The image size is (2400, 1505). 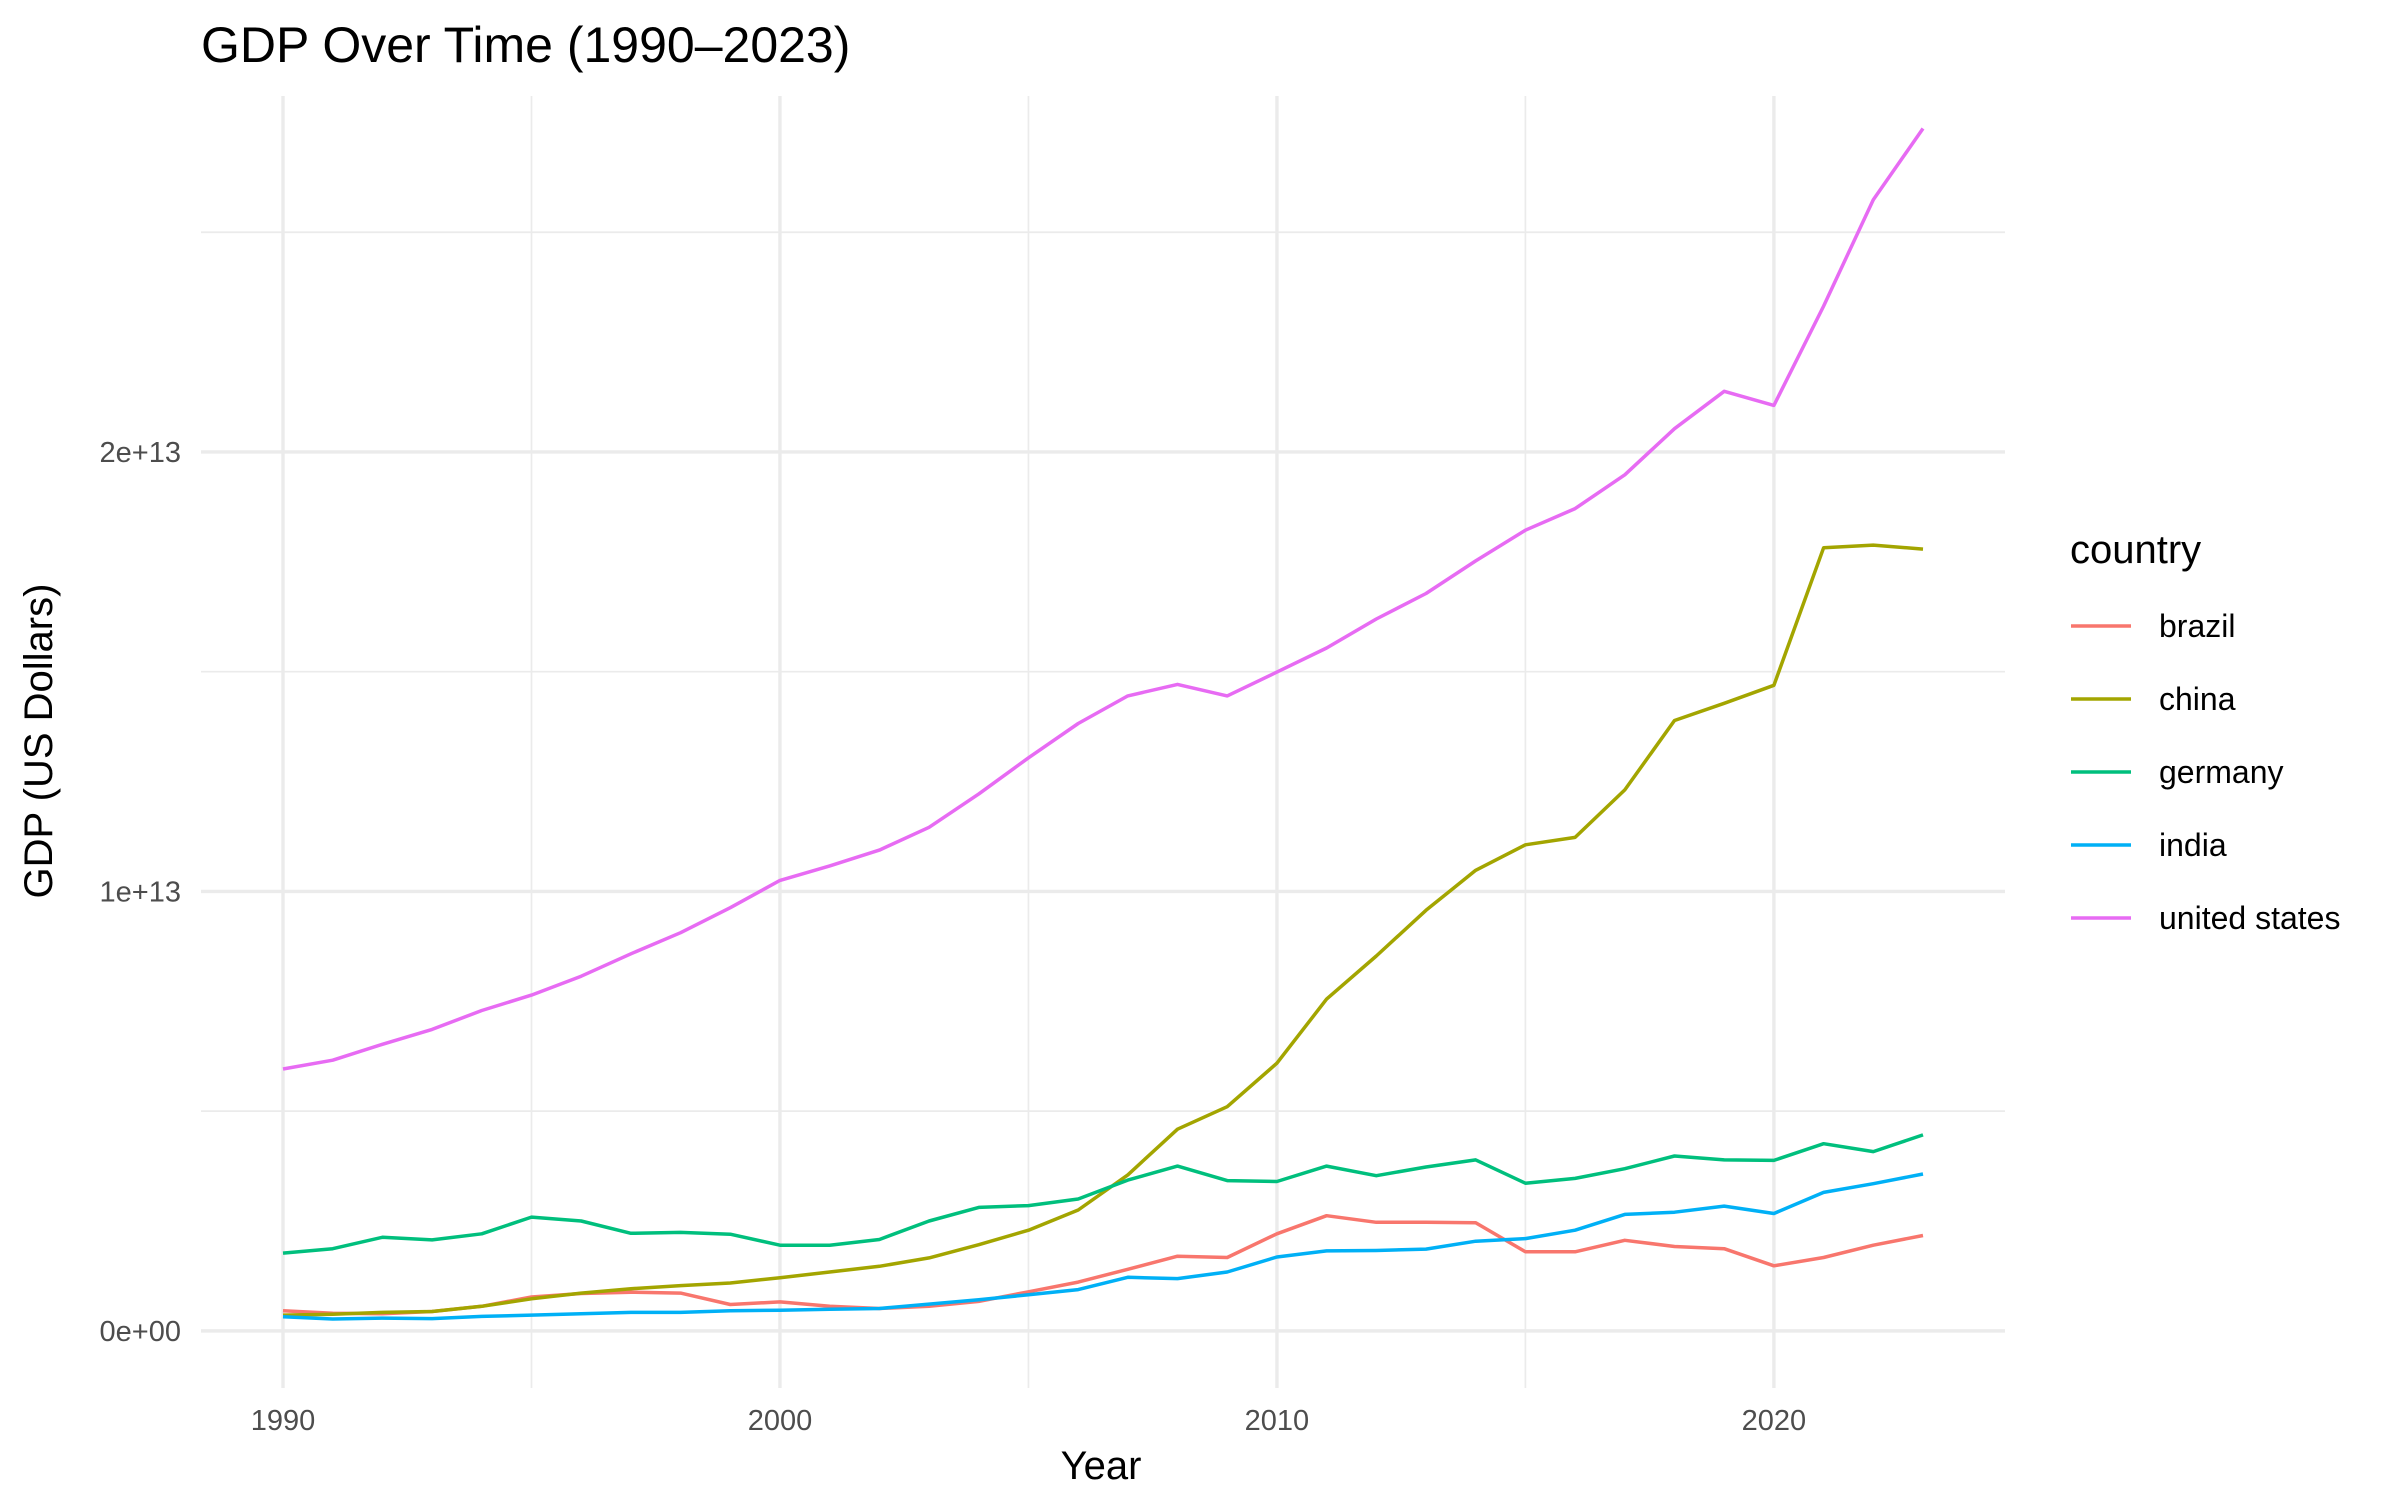 What do you see at coordinates (2221, 772) in the screenshot?
I see `legend-label-germany: germany` at bounding box center [2221, 772].